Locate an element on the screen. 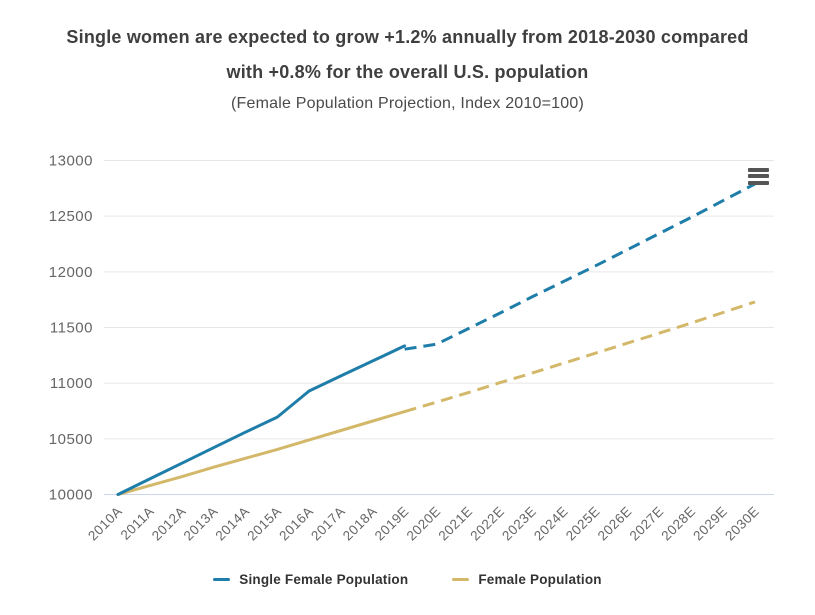 The width and height of the screenshot is (815, 615). x-axis-label: 2028E is located at coordinates (678, 524).